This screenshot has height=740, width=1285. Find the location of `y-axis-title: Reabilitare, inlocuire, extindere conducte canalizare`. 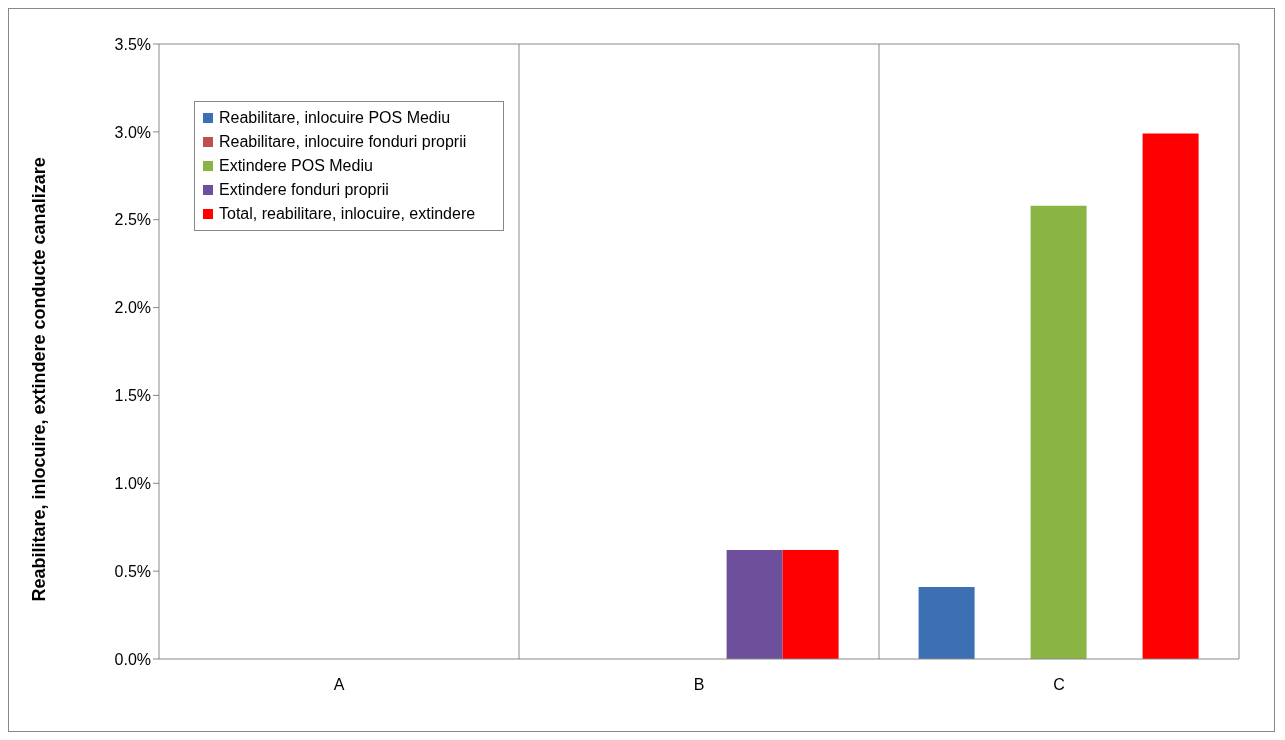

y-axis-title: Reabilitare, inlocuire, extindere conducte canalizare is located at coordinates (39, 379).